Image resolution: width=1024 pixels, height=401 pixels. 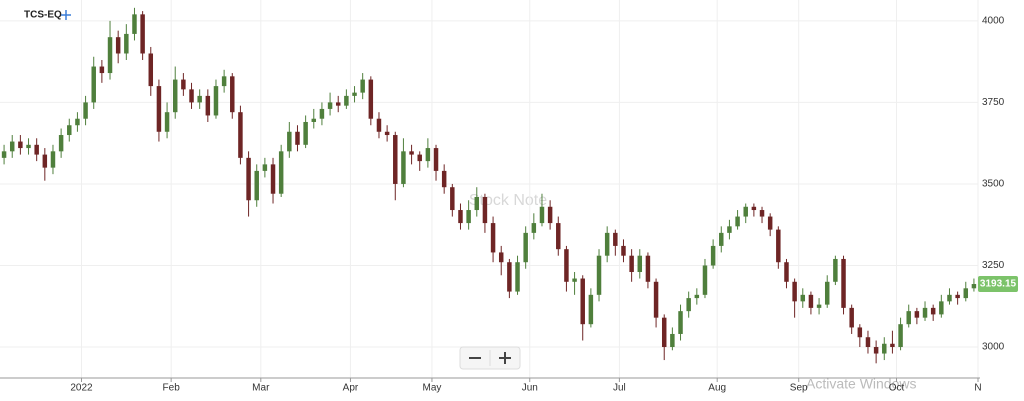 What do you see at coordinates (351, 388) in the screenshot?
I see `x-tick-label: Apr` at bounding box center [351, 388].